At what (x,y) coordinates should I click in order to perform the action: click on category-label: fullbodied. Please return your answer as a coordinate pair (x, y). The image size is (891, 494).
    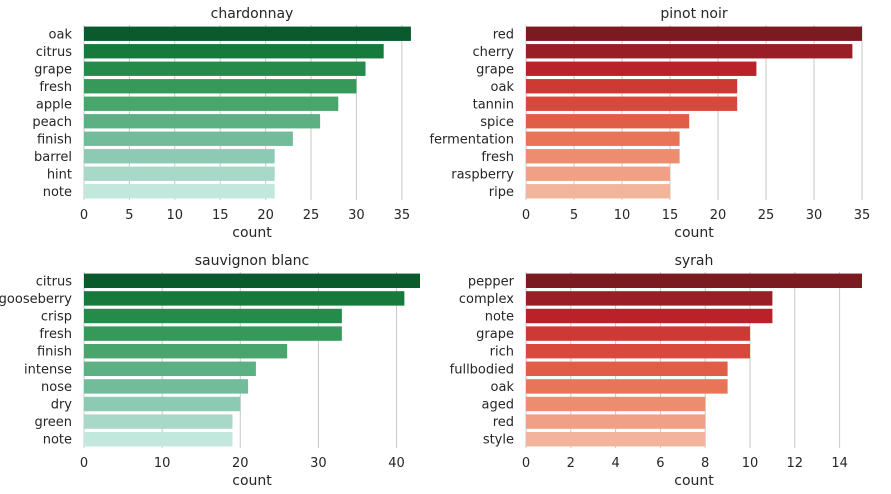
    Looking at the image, I should click on (482, 369).